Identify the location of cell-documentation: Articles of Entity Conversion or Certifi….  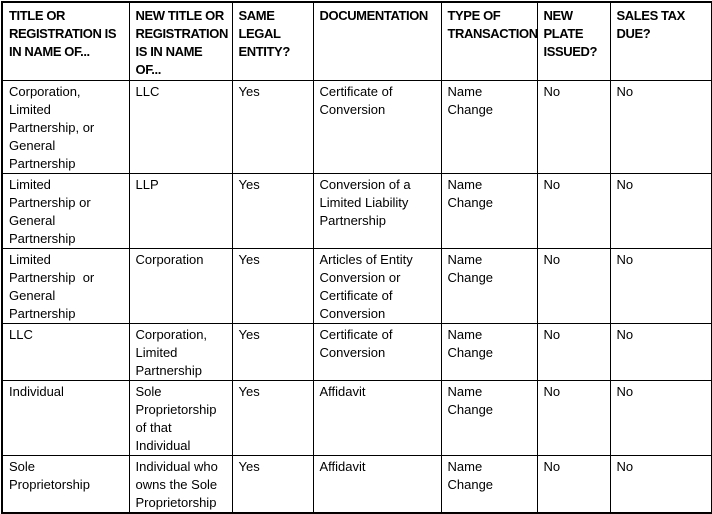
(377, 285).